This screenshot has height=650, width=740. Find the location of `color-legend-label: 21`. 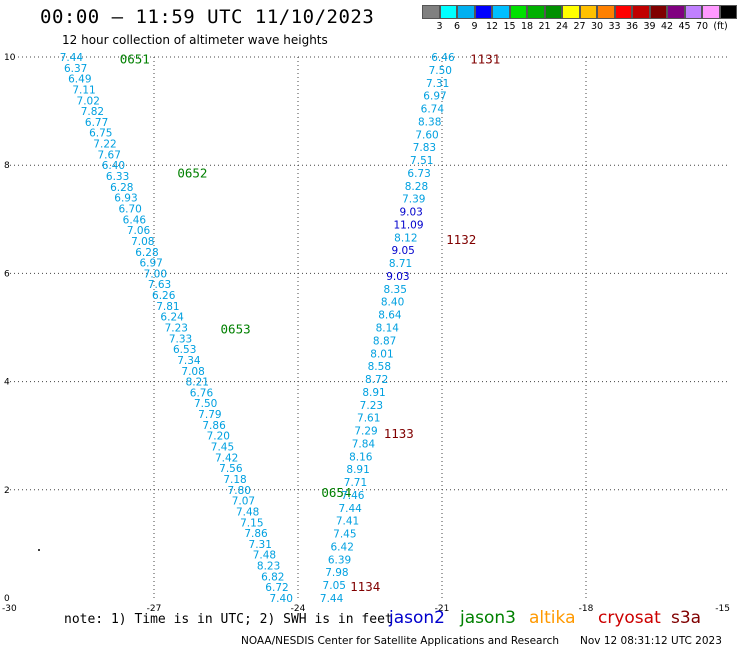

color-legend-label: 21 is located at coordinates (544, 26).